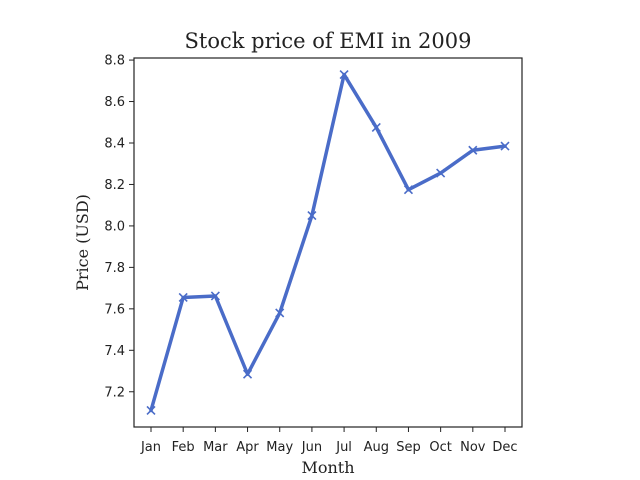 This screenshot has height=480, width=640. I want to click on y-tick-label: 8.6, so click(114, 102).